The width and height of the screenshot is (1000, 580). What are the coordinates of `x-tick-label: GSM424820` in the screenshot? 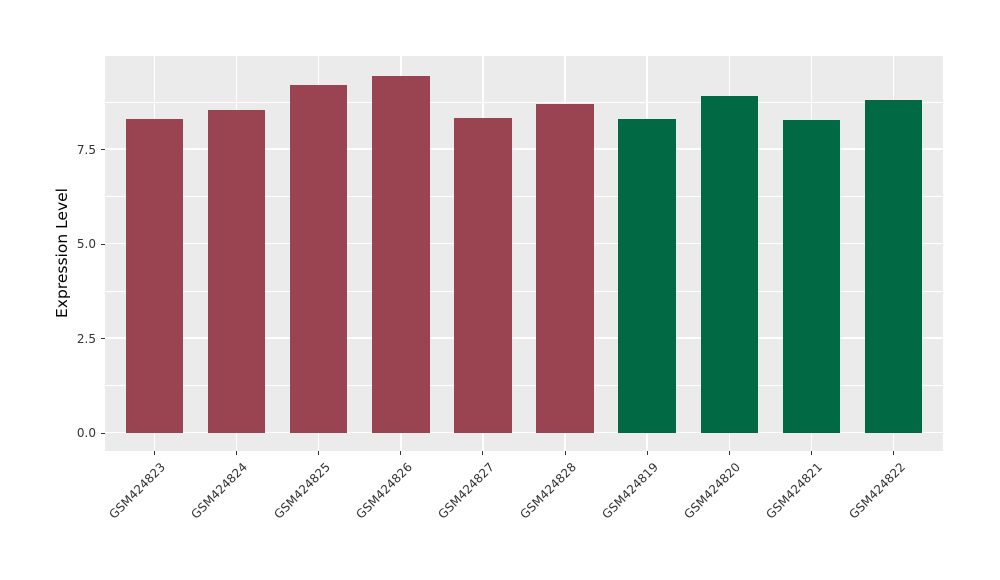 It's located at (712, 491).